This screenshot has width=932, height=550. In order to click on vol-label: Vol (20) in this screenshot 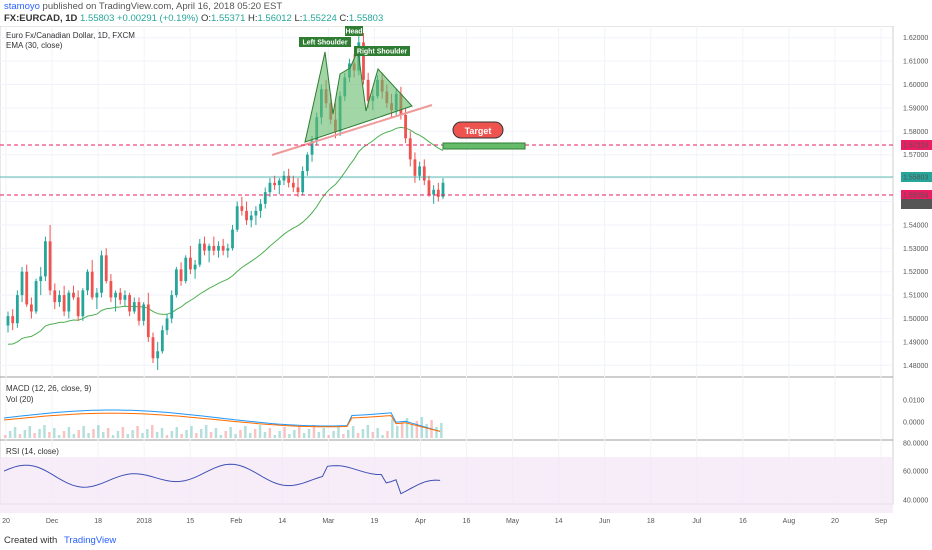, I will do `click(20, 399)`.